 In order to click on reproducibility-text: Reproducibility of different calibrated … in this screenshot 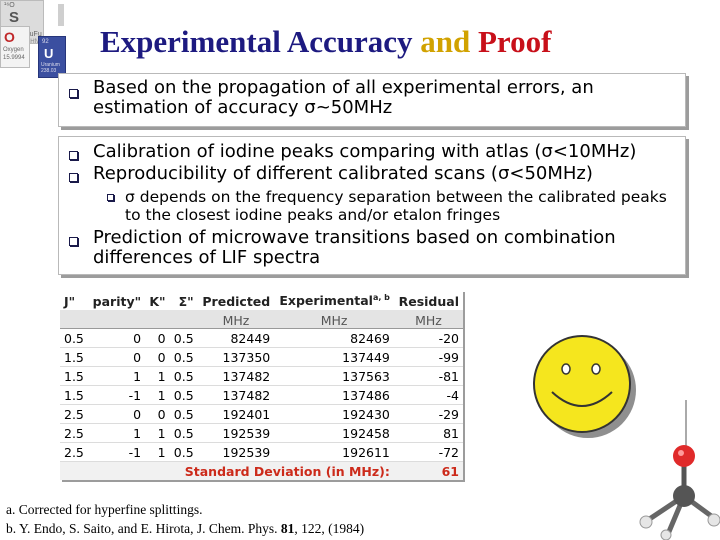, I will do `click(343, 173)`.